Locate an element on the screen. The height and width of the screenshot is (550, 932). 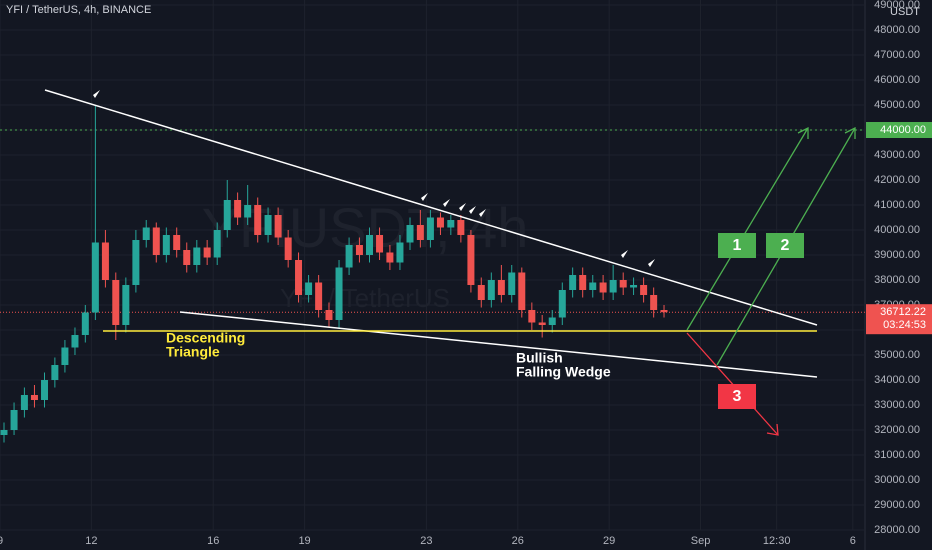
y-tick-label: 46000.00 is located at coordinates (897, 80).